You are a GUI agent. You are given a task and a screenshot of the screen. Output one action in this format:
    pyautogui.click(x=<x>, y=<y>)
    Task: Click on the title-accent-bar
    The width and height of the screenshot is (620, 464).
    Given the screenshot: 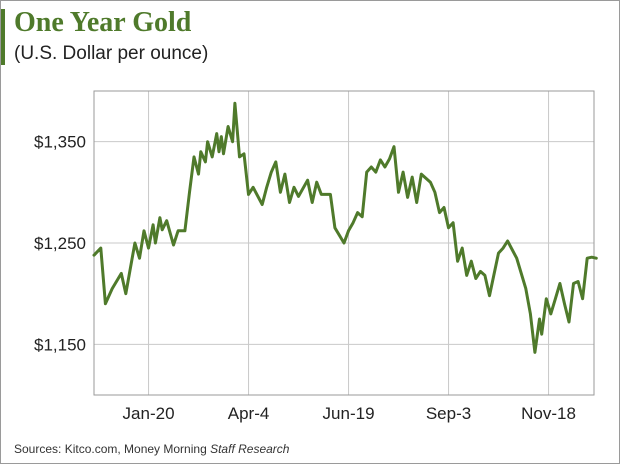 What is the action you would take?
    pyautogui.click(x=3, y=37)
    